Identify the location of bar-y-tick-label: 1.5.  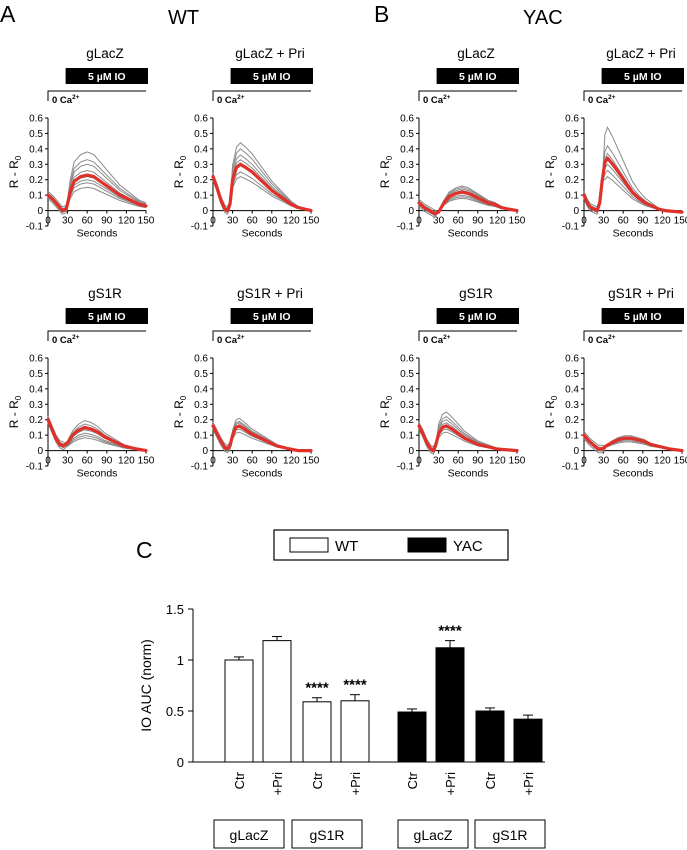
(175, 609).